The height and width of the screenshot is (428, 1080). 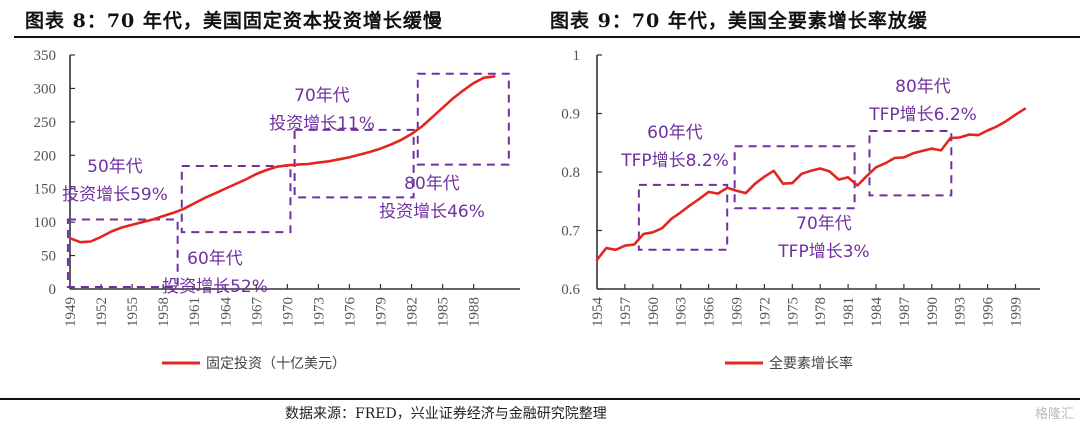 What do you see at coordinates (45, 223) in the screenshot?
I see `y-tick-label: 100` at bounding box center [45, 223].